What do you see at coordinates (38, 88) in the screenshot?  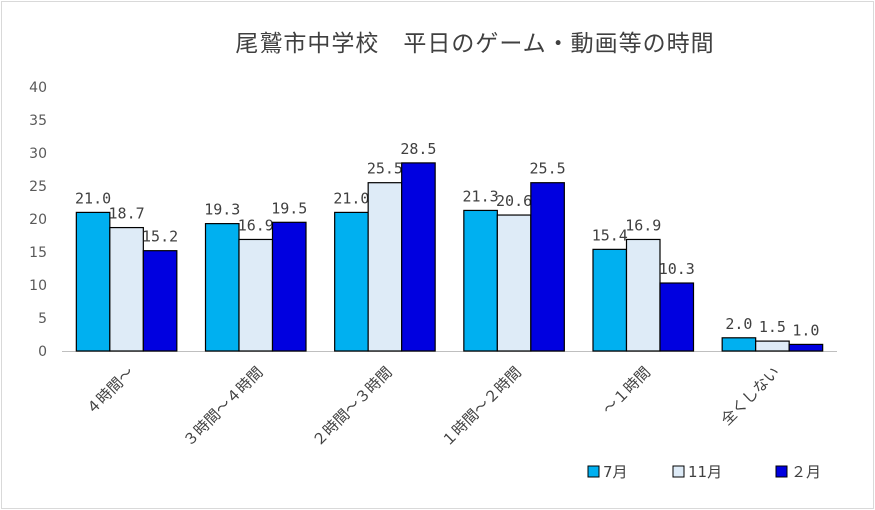 I see `y-tick-label: 40` at bounding box center [38, 88].